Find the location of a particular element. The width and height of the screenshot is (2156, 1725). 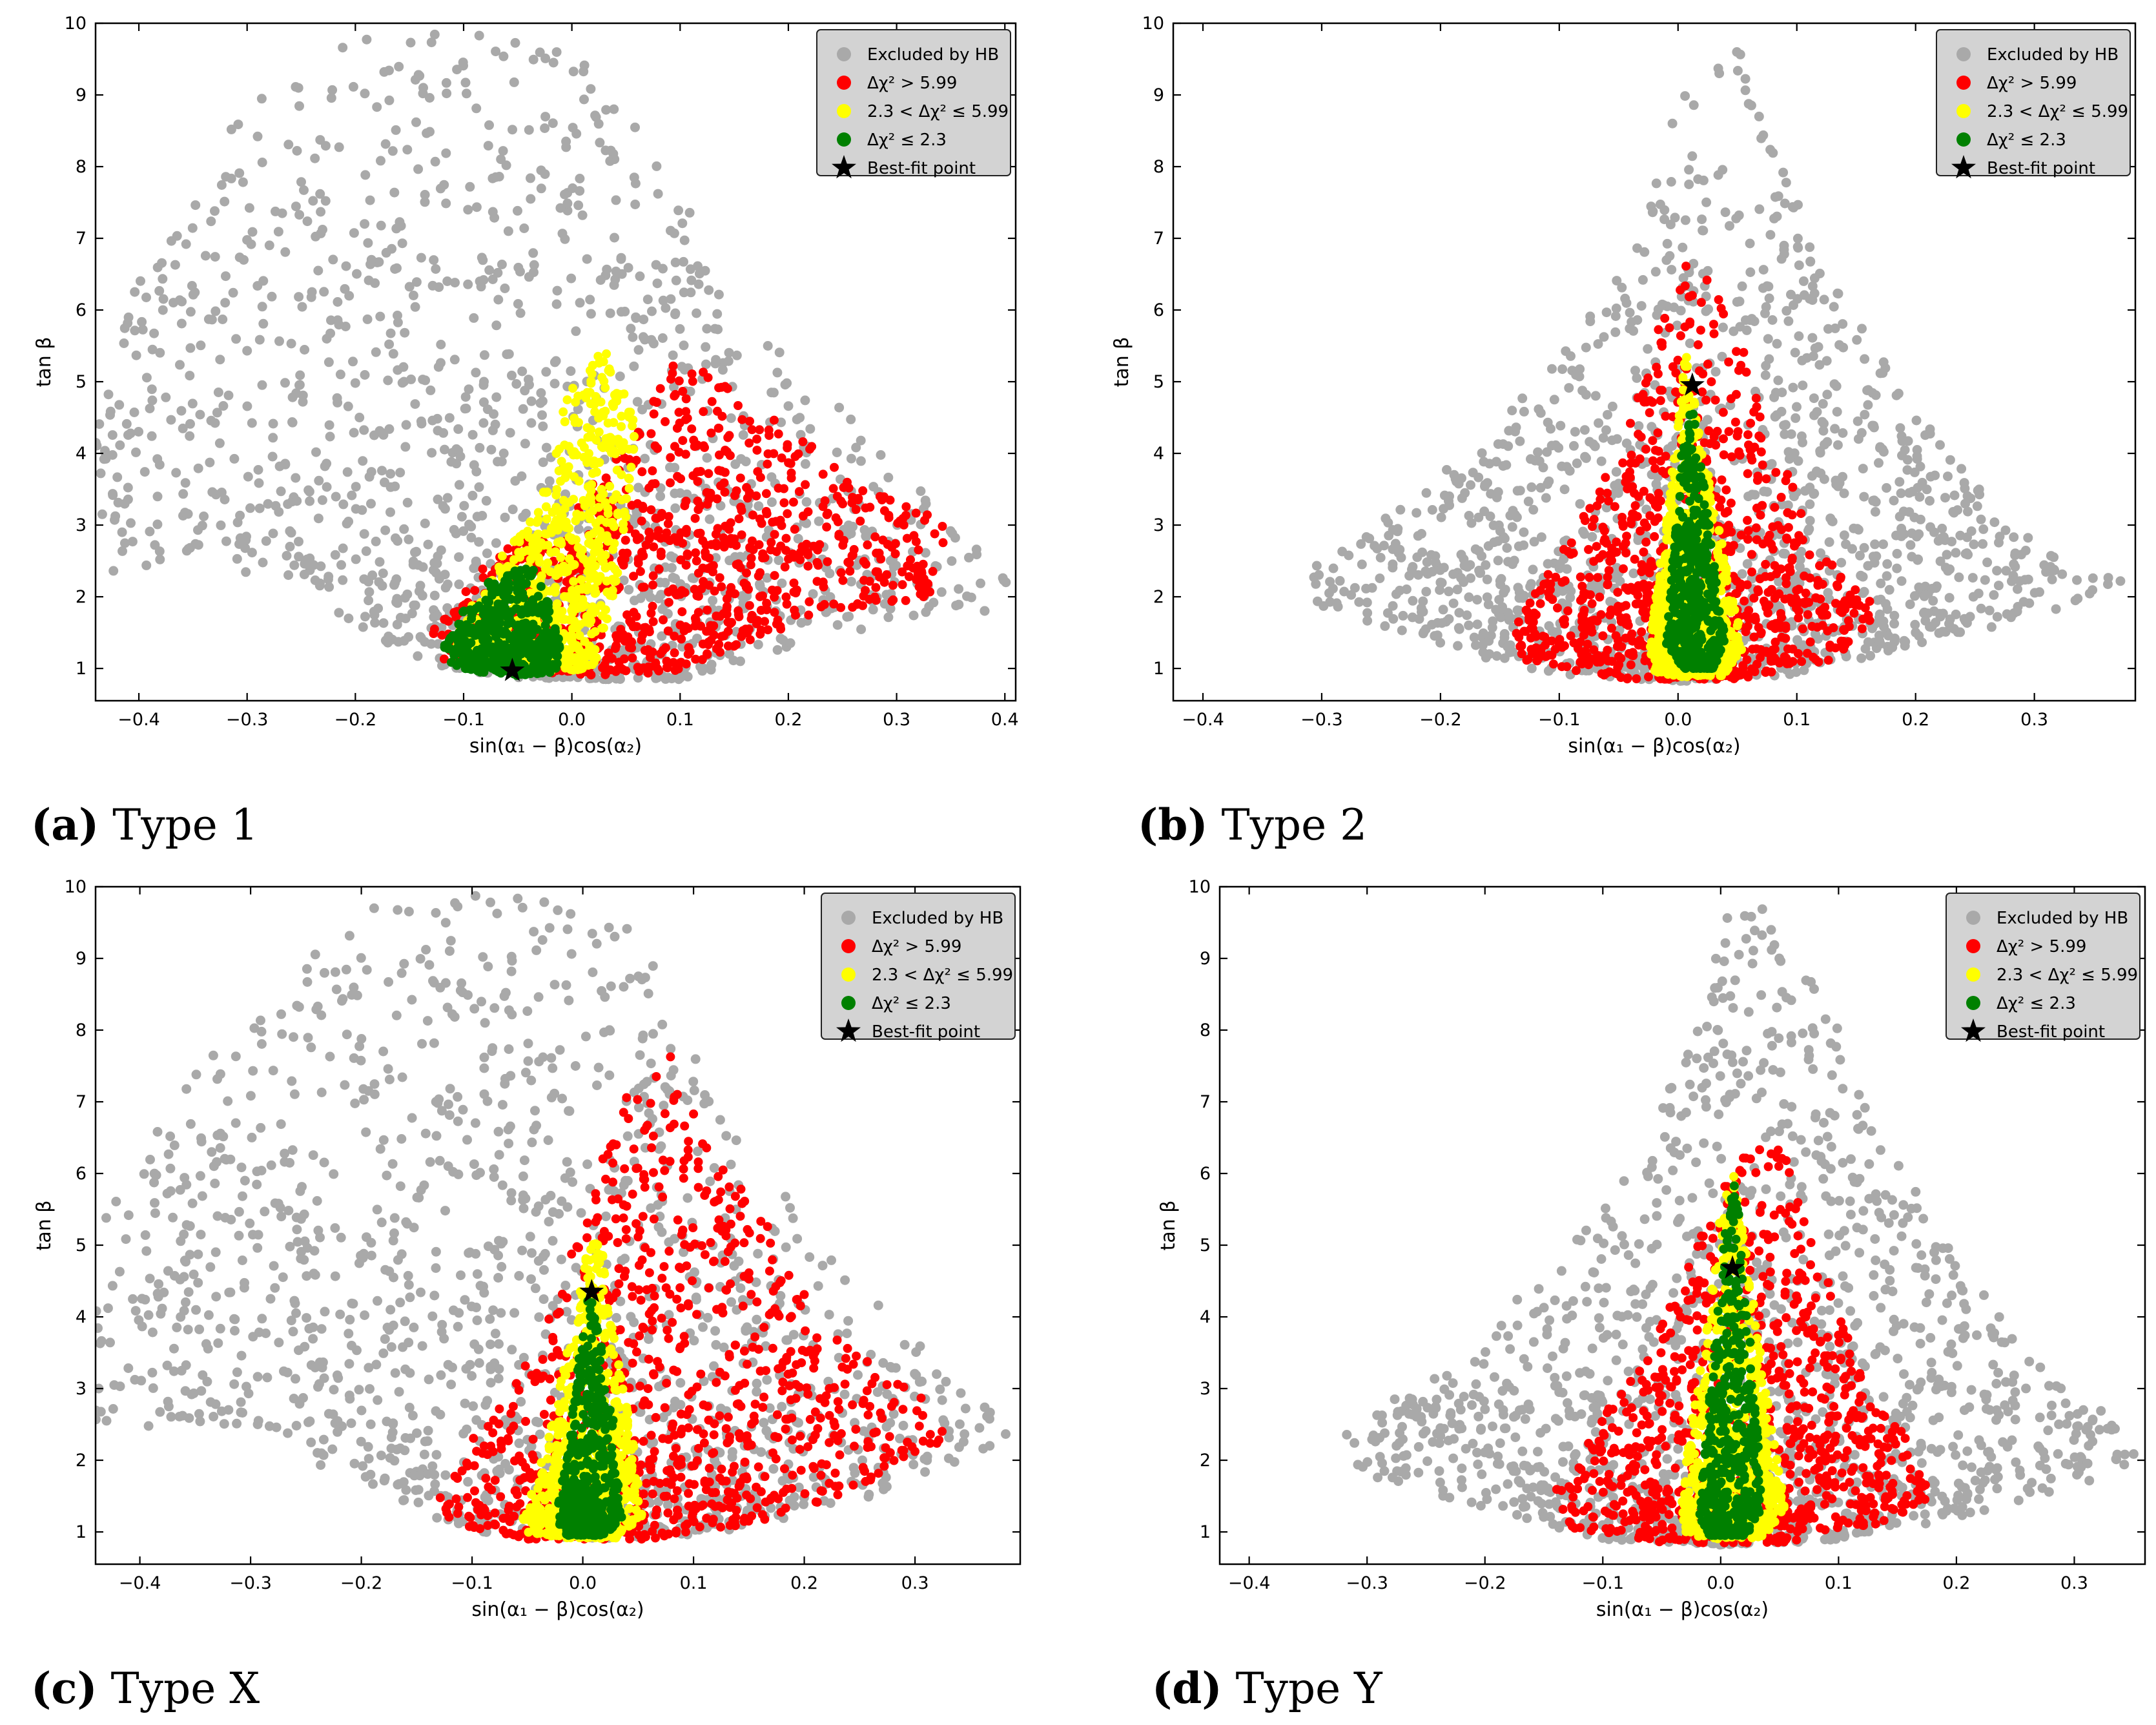

y-tick-label: 6 is located at coordinates (82, 310).